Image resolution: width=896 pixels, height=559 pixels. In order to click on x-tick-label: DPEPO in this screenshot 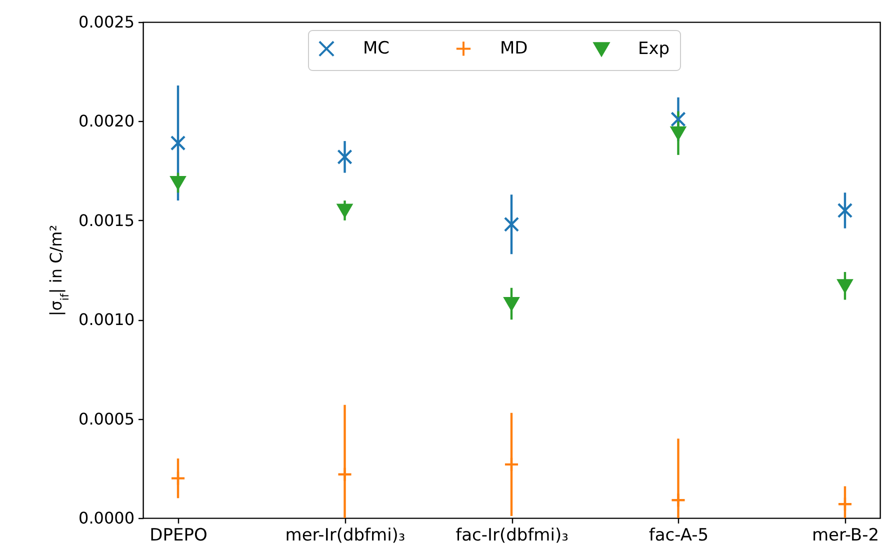, I will do `click(179, 536)`.